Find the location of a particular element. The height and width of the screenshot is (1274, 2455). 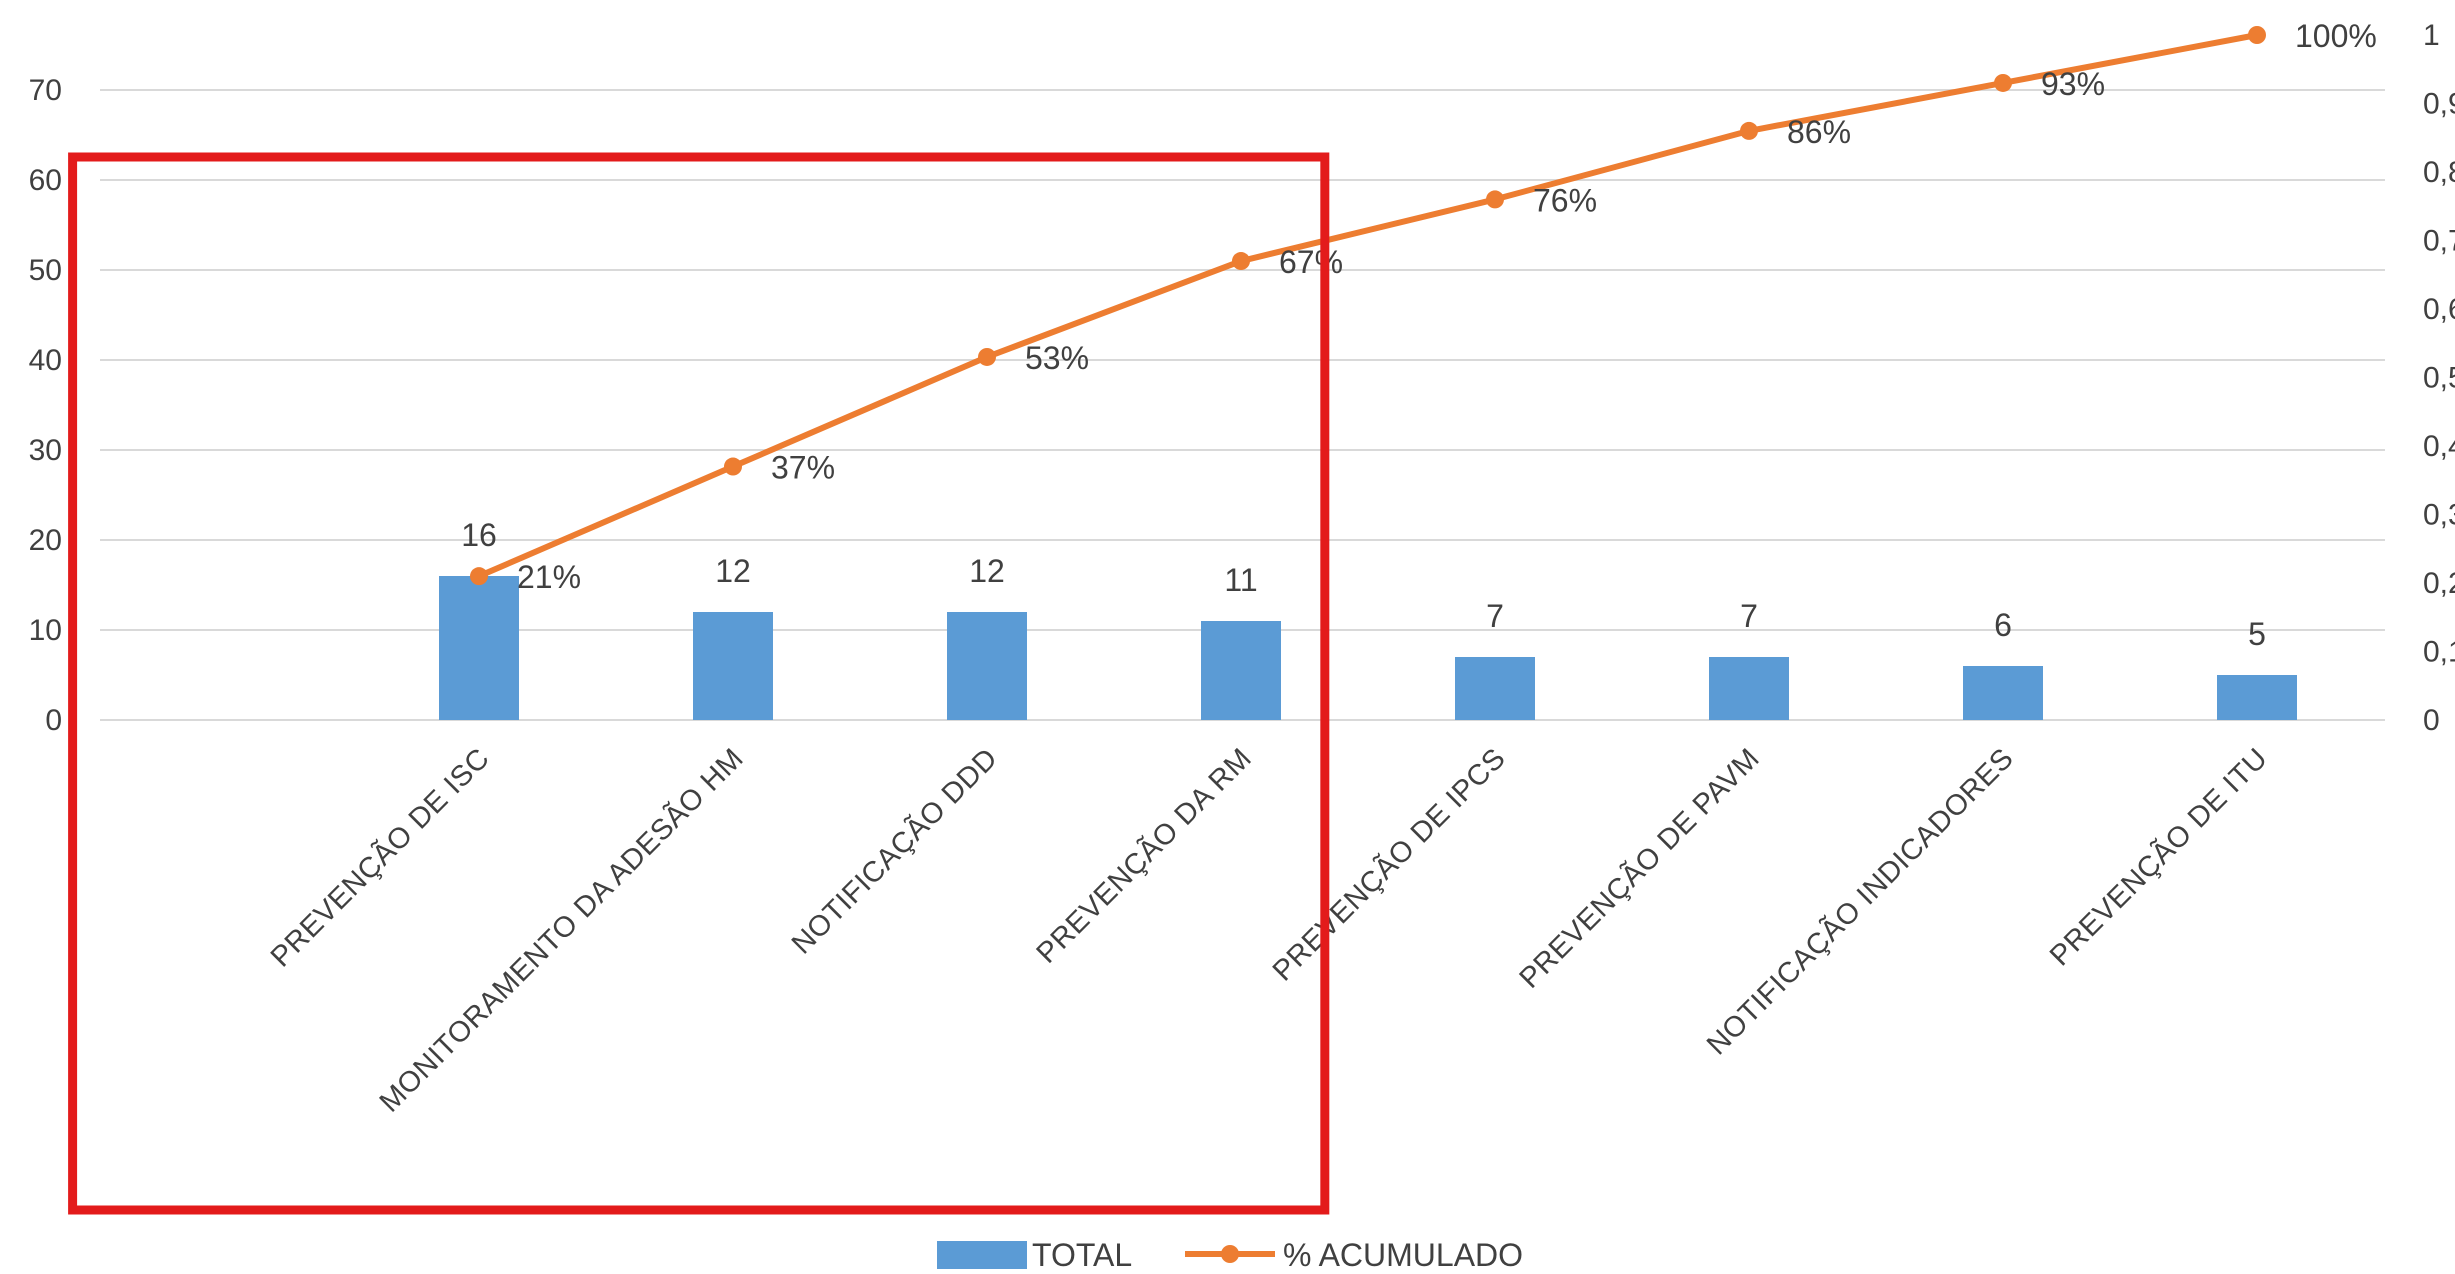

right-tick-label: 0,3 is located at coordinates (2439, 515).